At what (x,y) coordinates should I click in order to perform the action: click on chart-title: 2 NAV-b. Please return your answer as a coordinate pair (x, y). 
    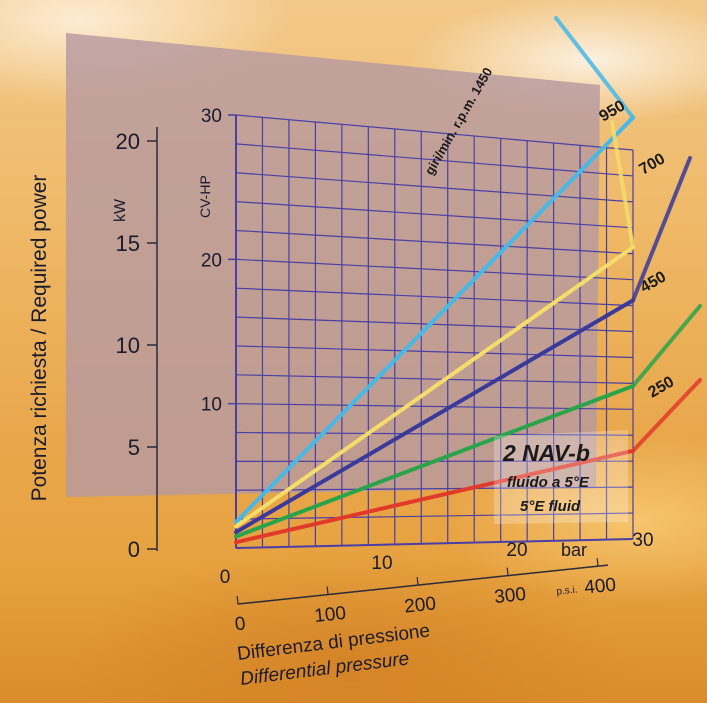
    Looking at the image, I should click on (546, 453).